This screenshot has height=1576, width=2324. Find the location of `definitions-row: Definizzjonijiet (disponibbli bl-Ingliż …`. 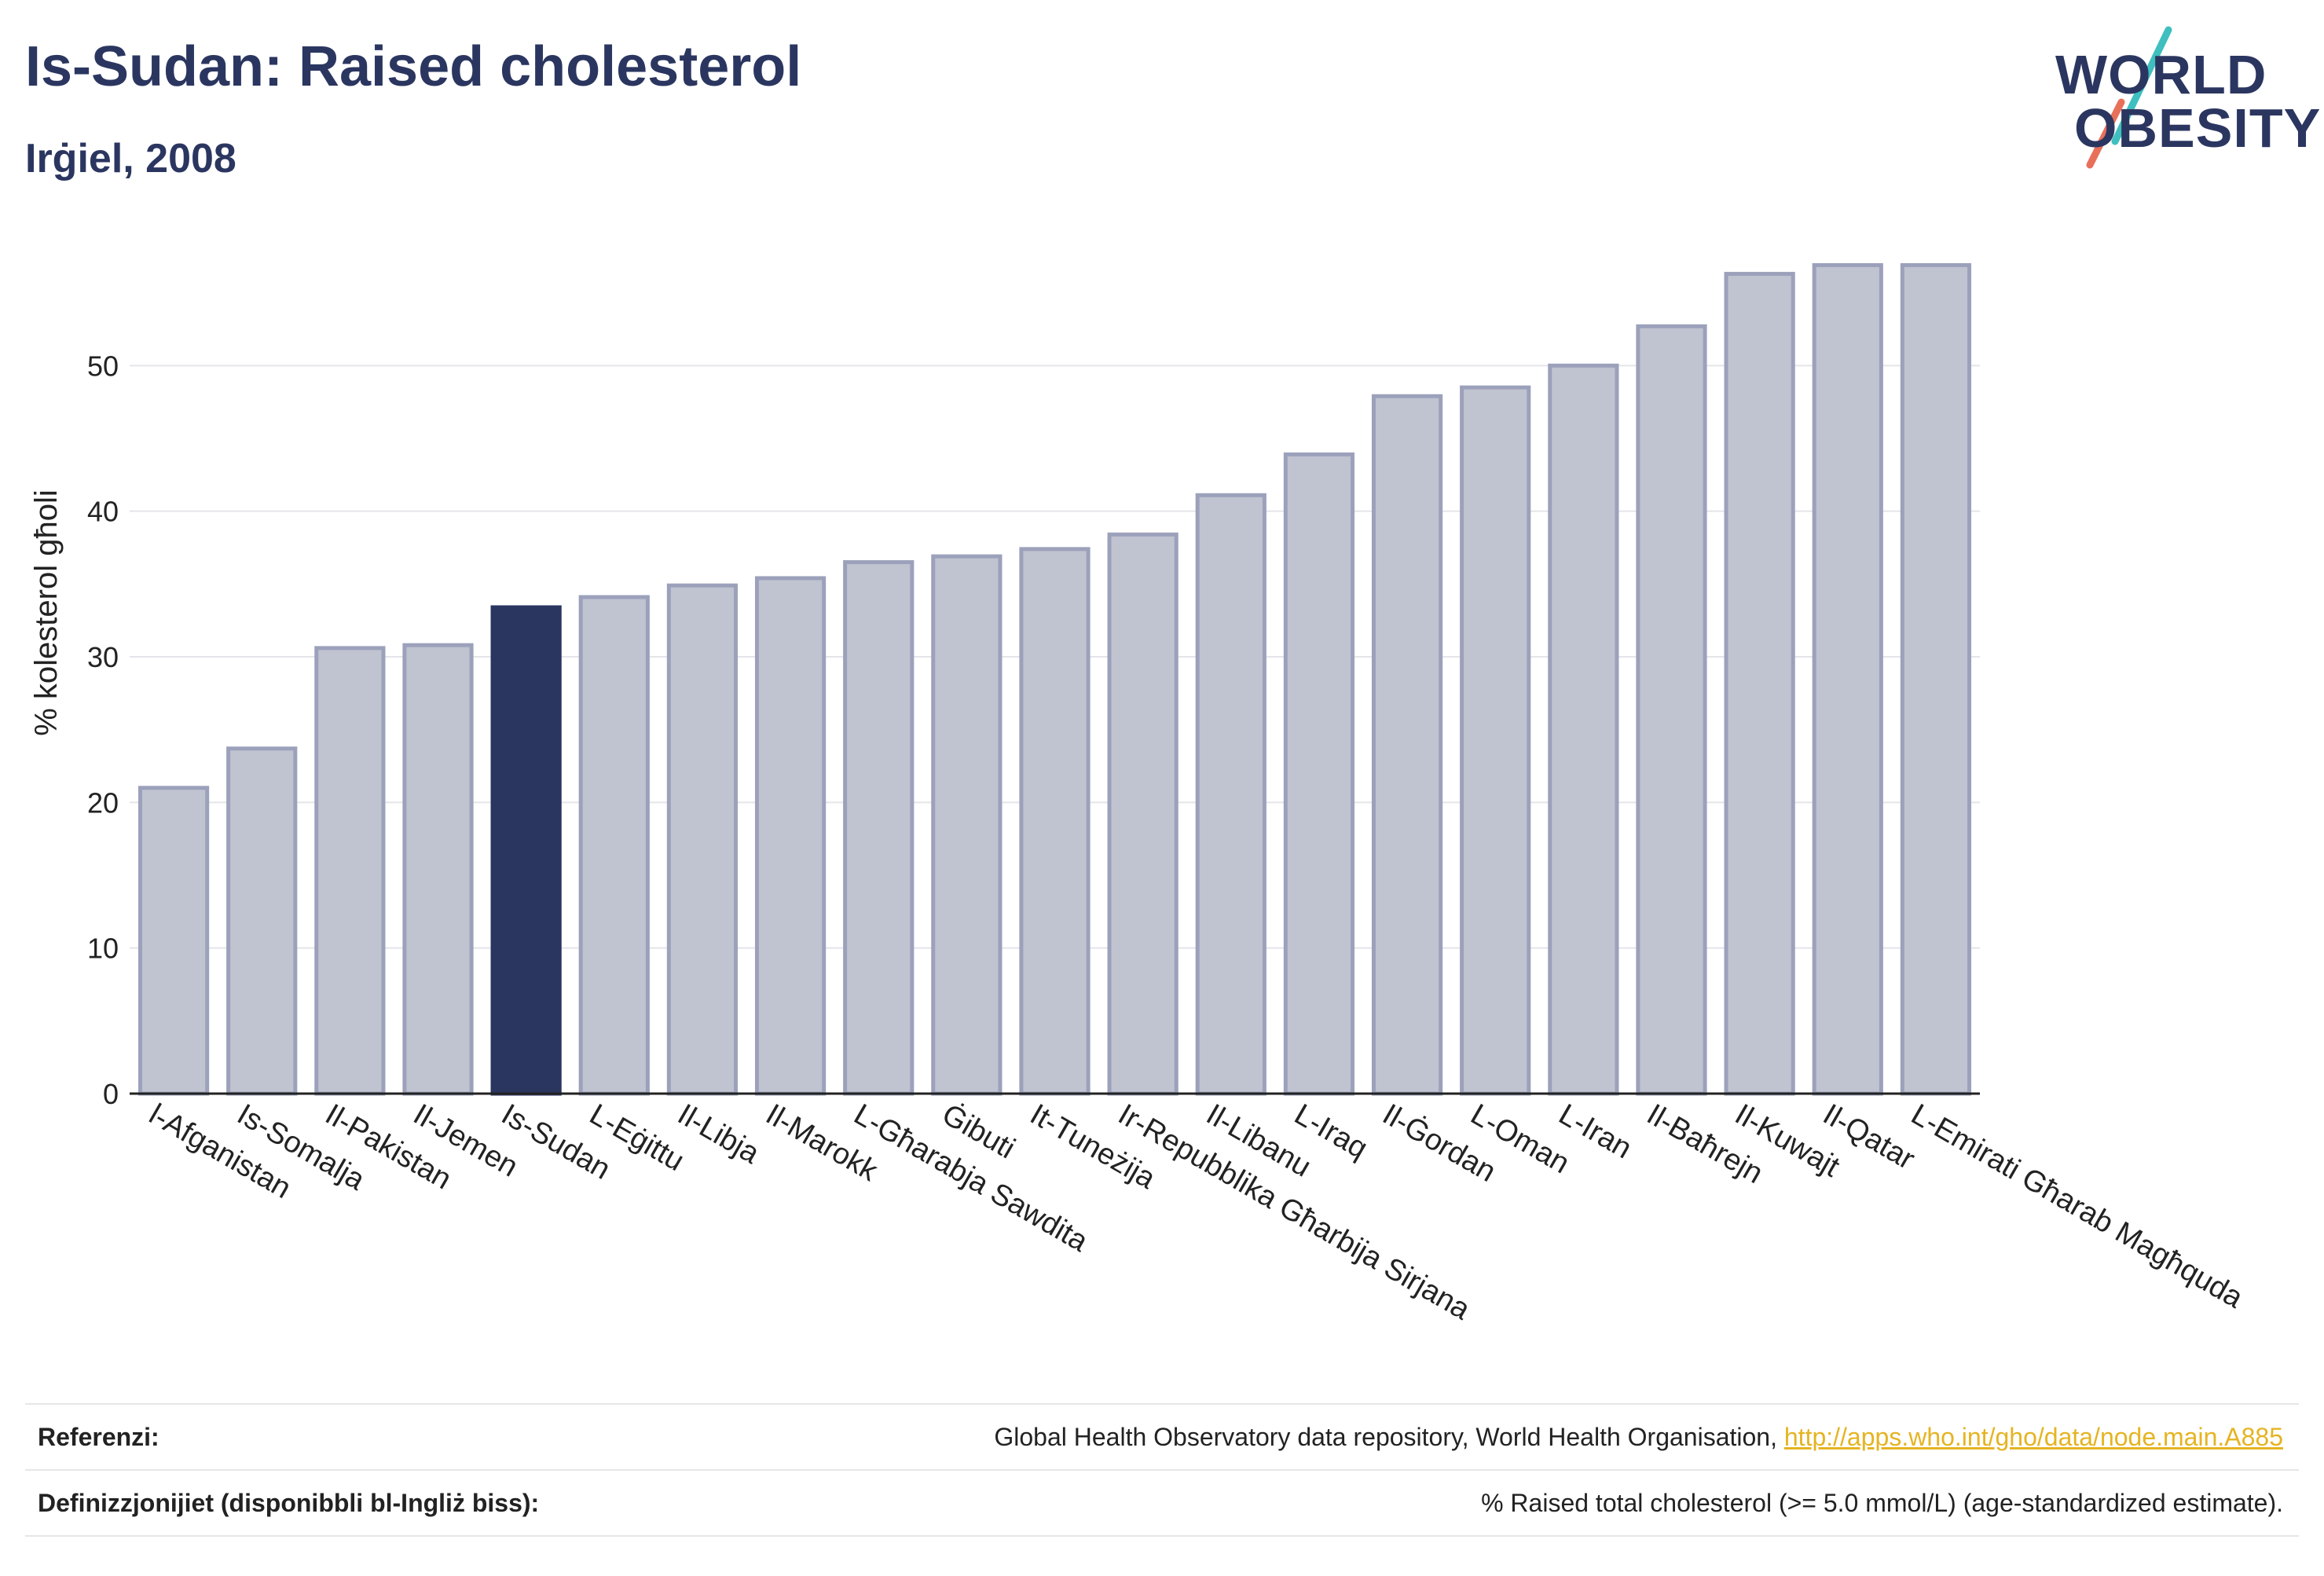

definitions-row: Definizzjonijiet (disponibbli bl-Ingliż … is located at coordinates (1162, 1504).